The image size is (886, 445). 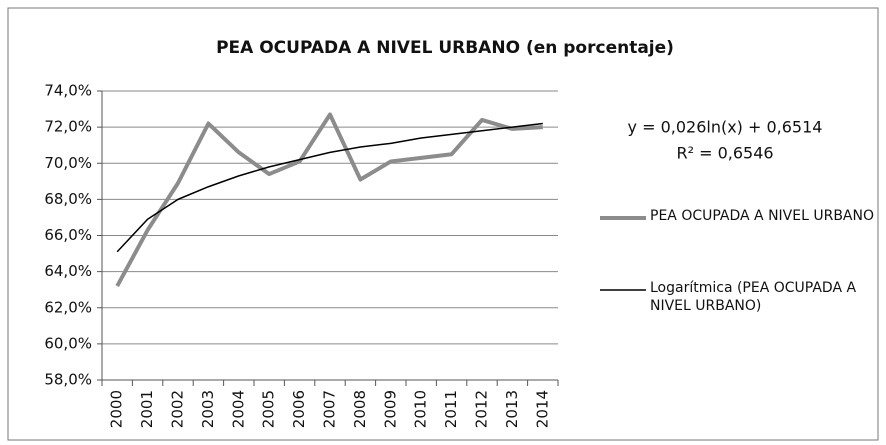 What do you see at coordinates (68, 127) in the screenshot?
I see `y-tick-label: 72,0%` at bounding box center [68, 127].